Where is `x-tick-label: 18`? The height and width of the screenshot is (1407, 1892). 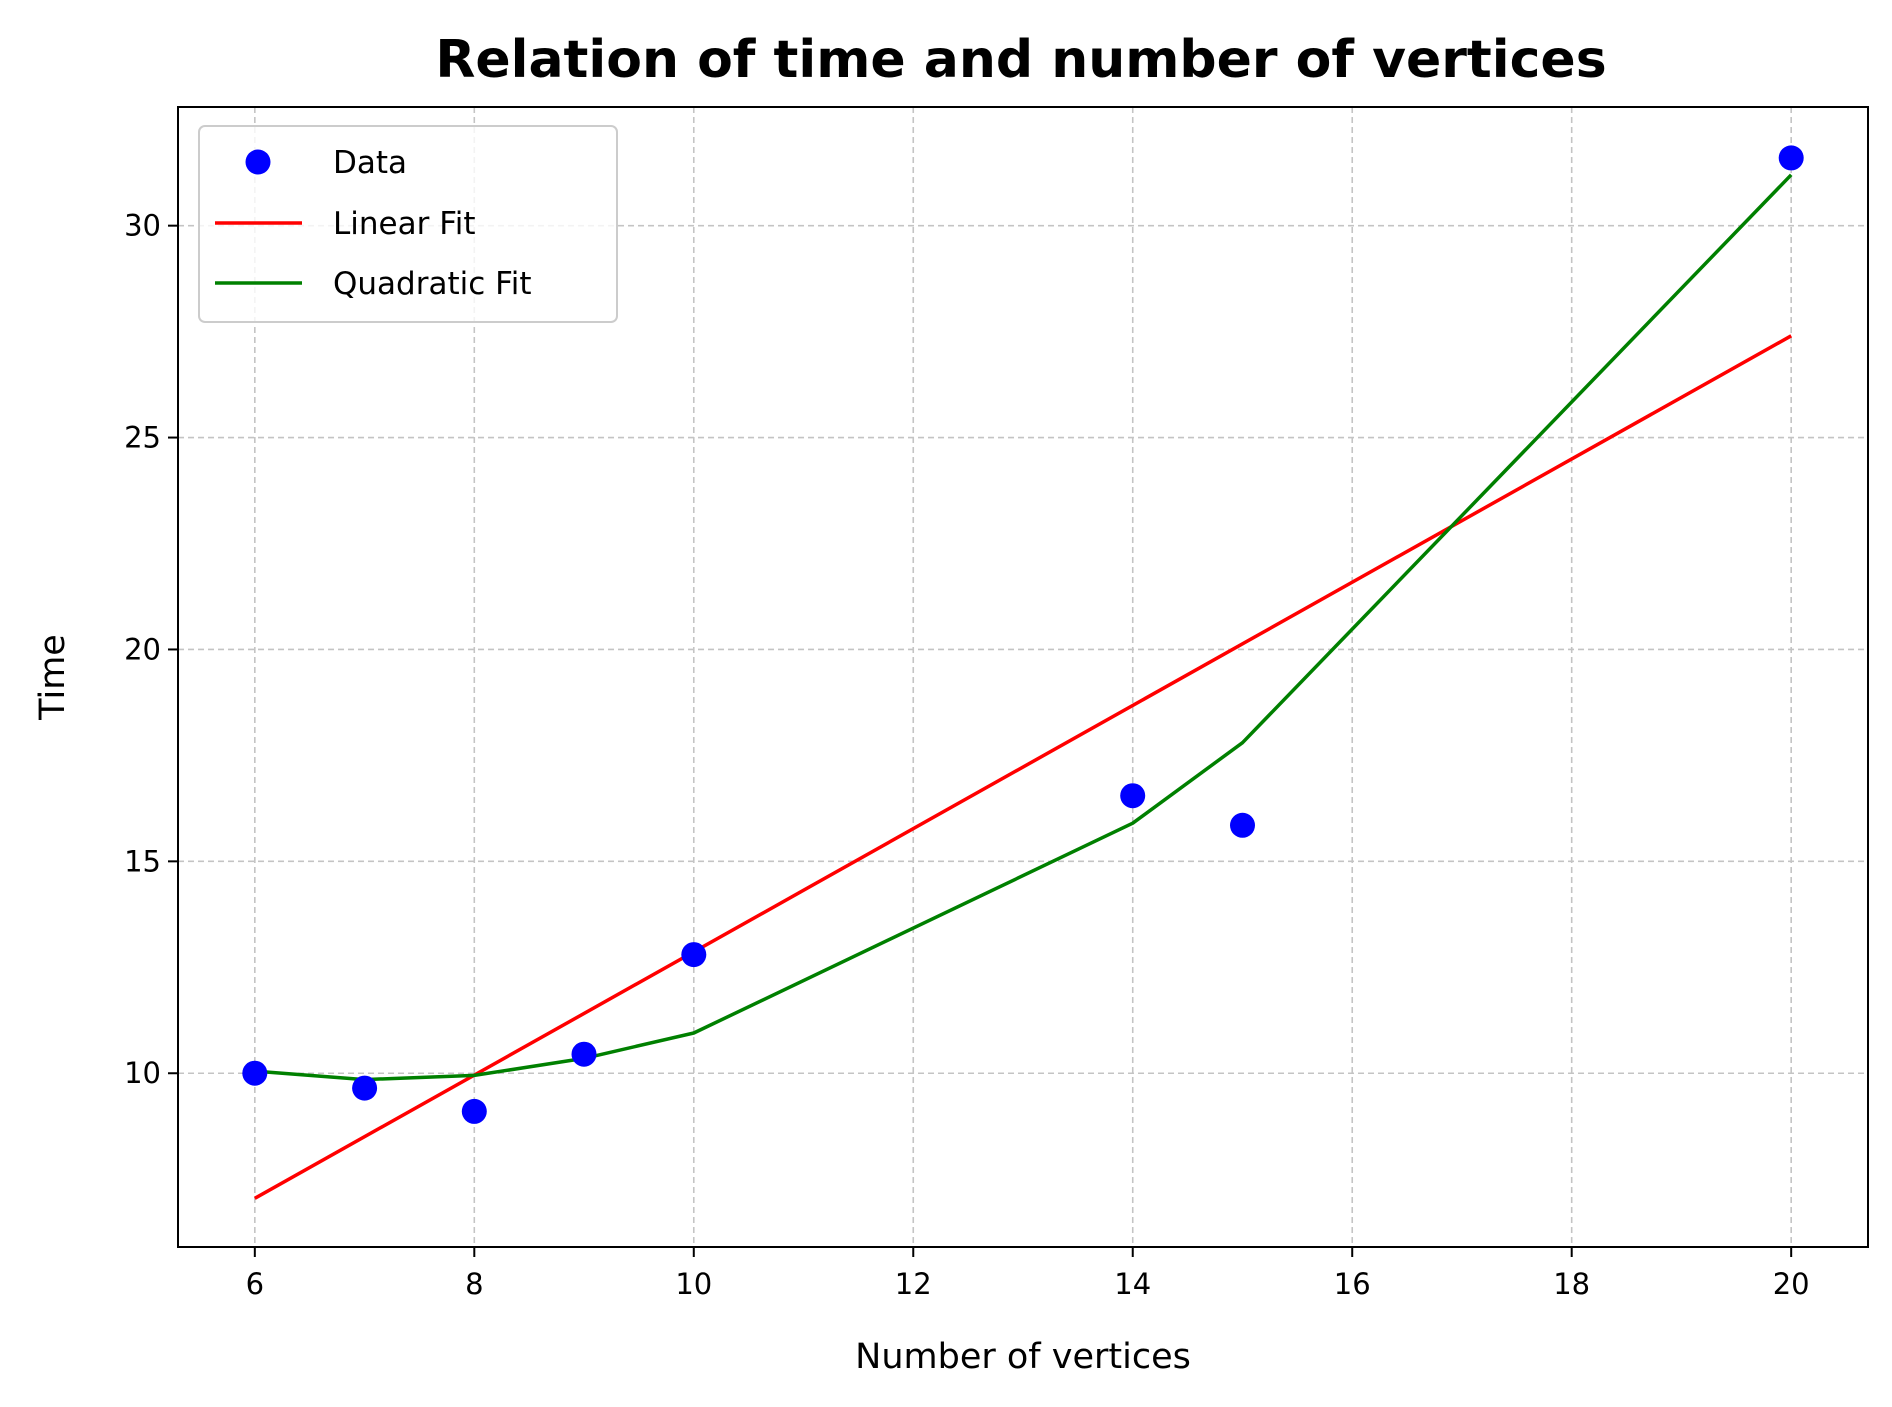
x-tick-label: 18 is located at coordinates (1571, 1284).